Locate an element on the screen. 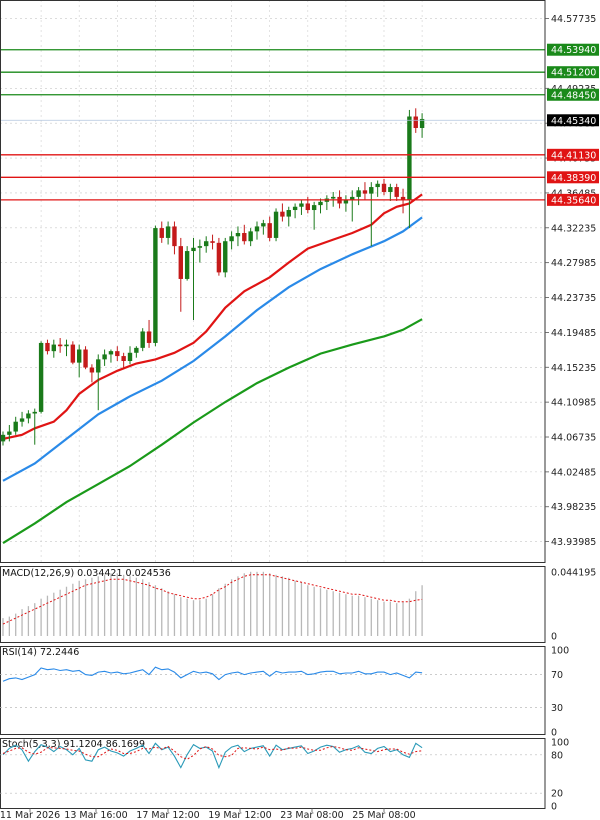 The height and width of the screenshot is (820, 600). stoch-tick-label: 20 is located at coordinates (557, 794).